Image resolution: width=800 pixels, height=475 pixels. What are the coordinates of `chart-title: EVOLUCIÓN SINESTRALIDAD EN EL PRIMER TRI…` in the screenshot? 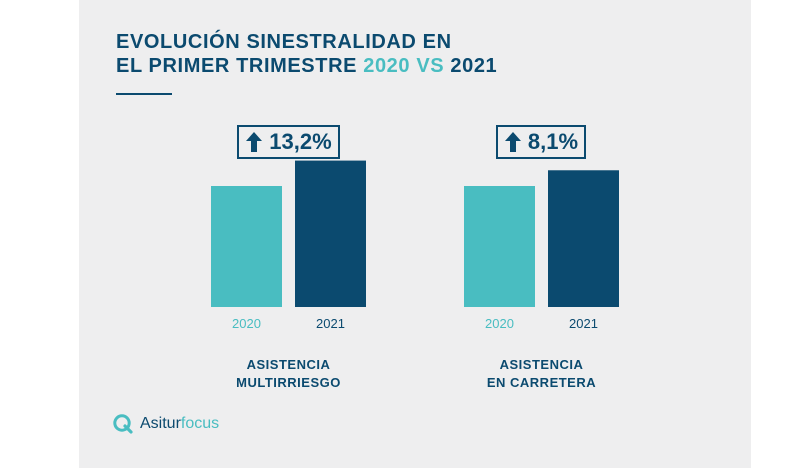 It's located at (306, 54).